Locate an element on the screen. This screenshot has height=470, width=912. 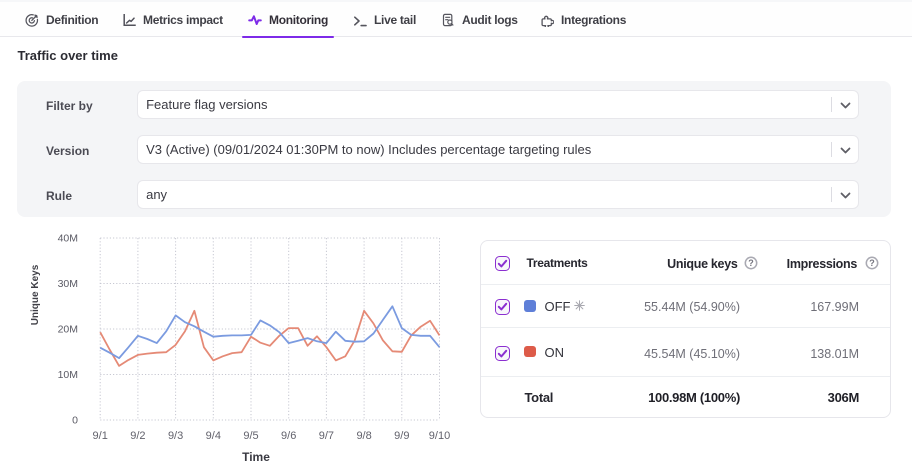
svg-text: 9/3 is located at coordinates (175, 436).